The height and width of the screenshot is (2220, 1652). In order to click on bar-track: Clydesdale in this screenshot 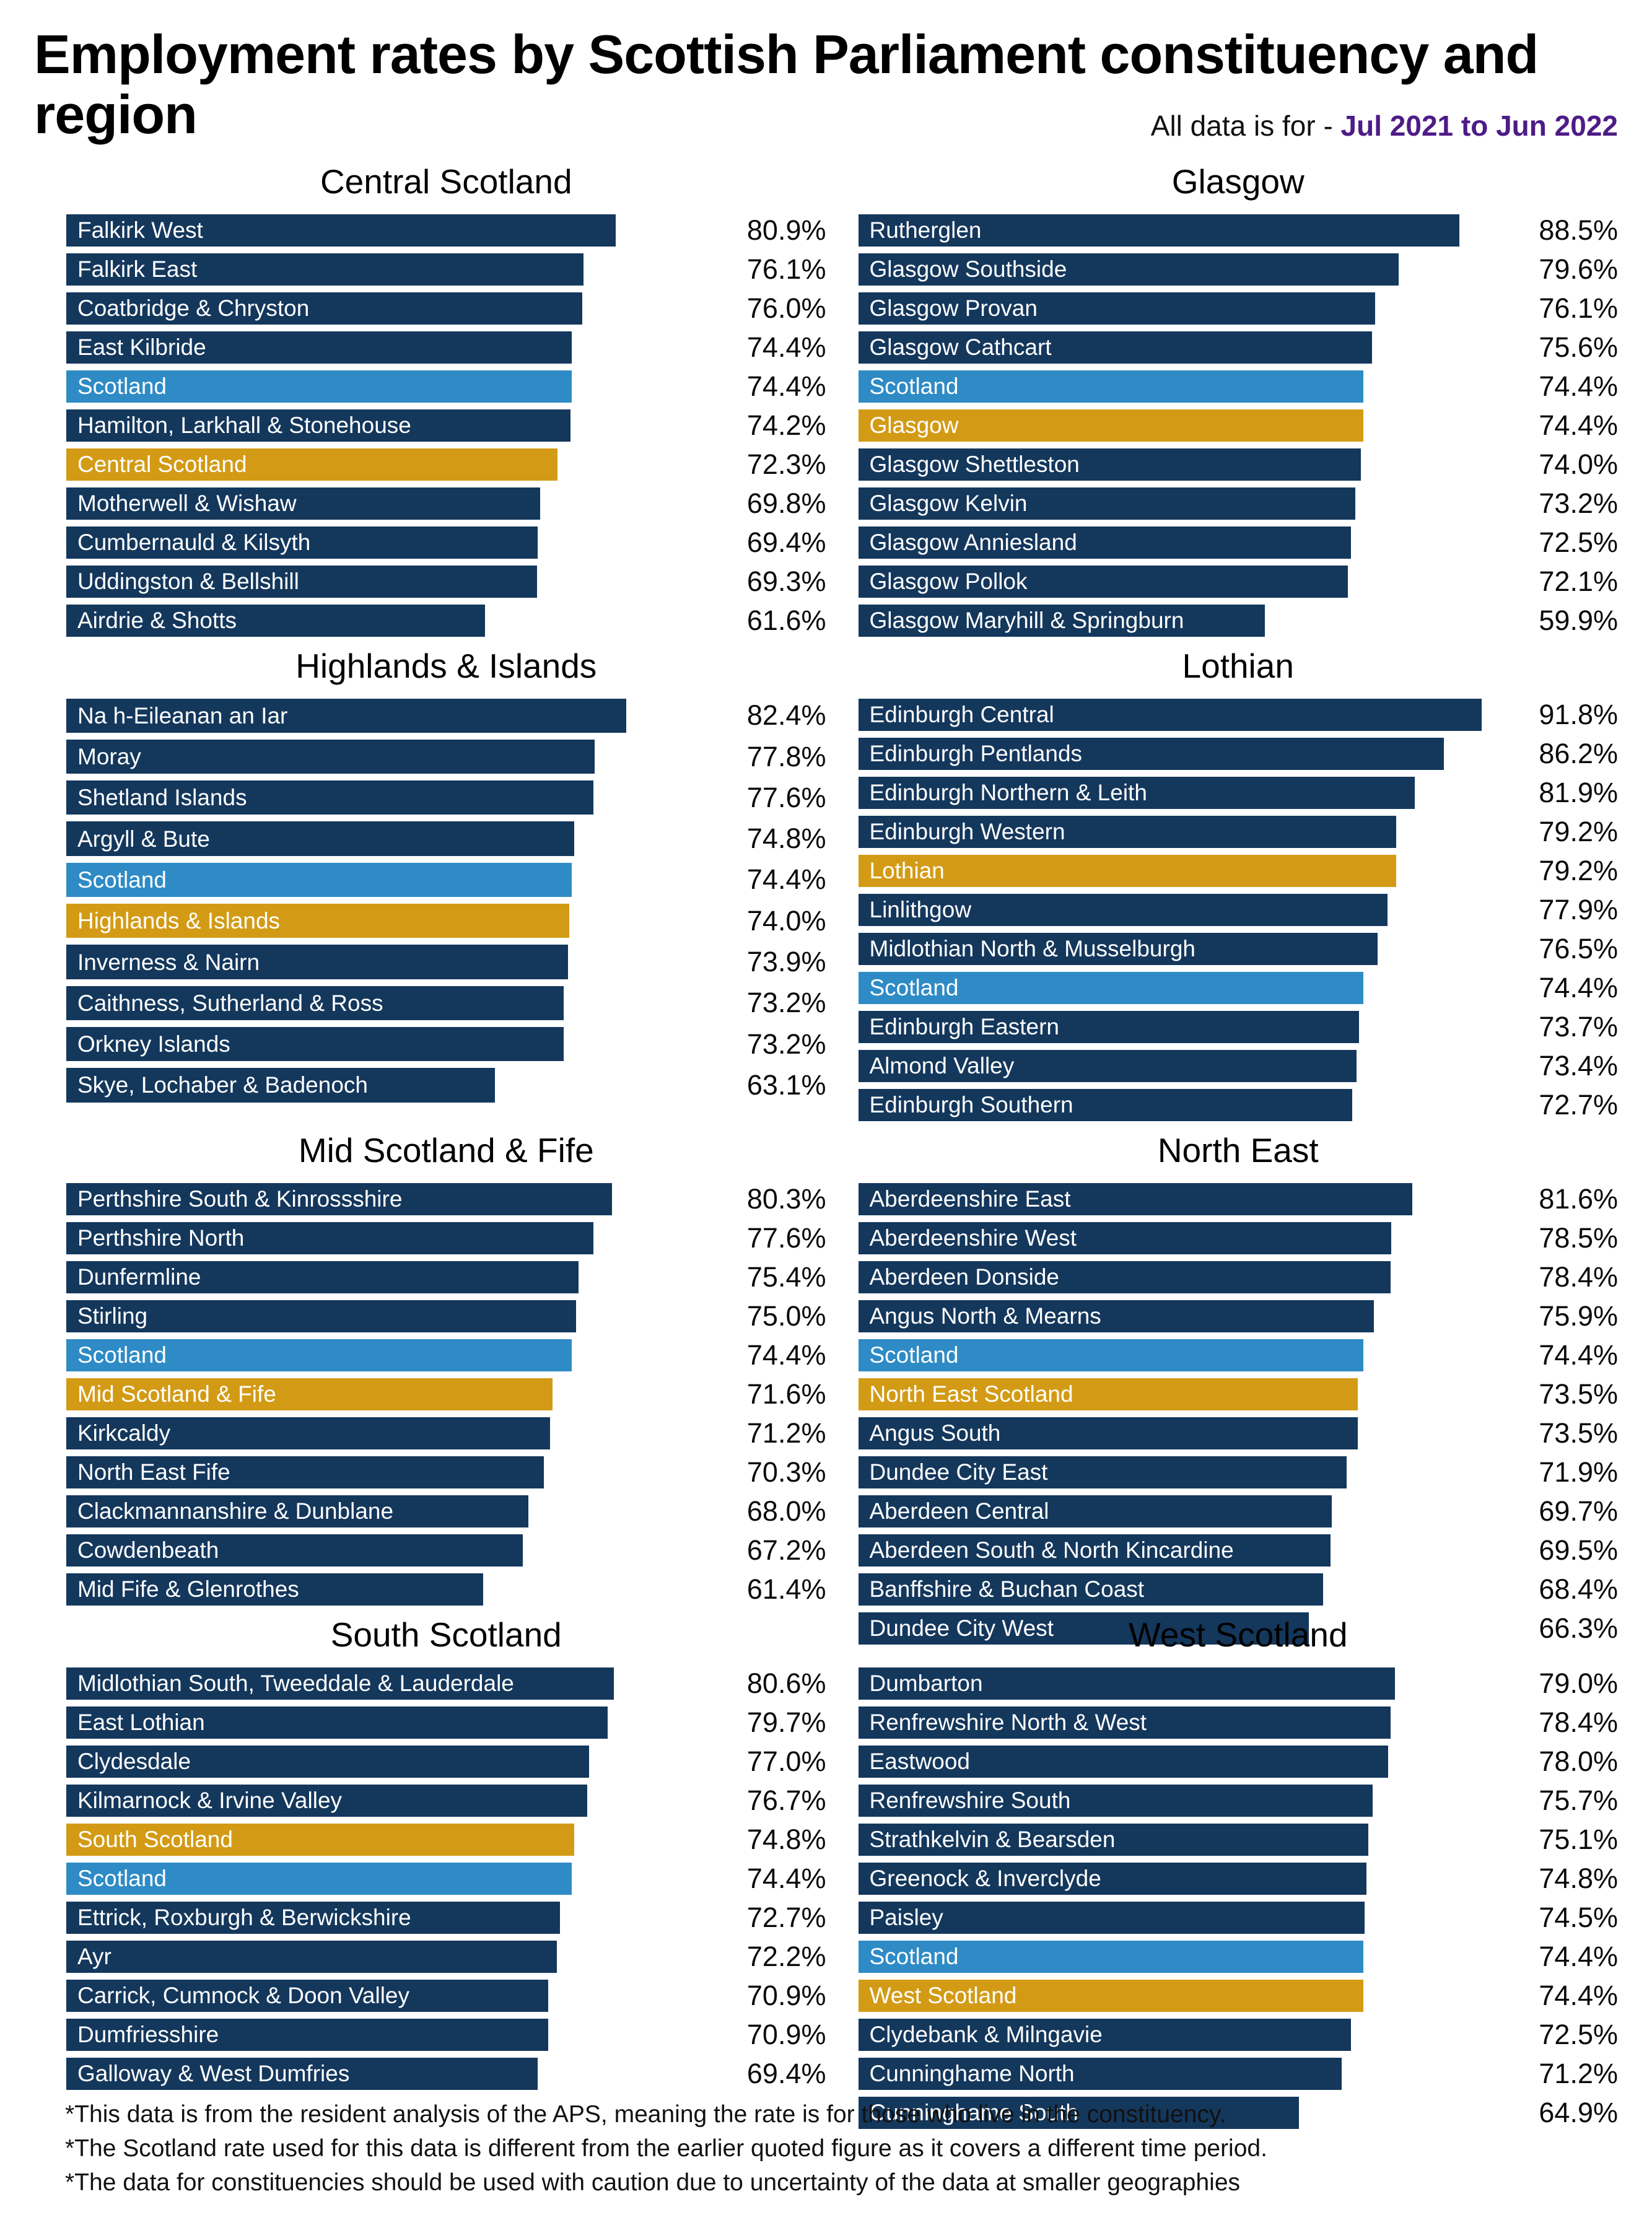, I will do `click(389, 1761)`.